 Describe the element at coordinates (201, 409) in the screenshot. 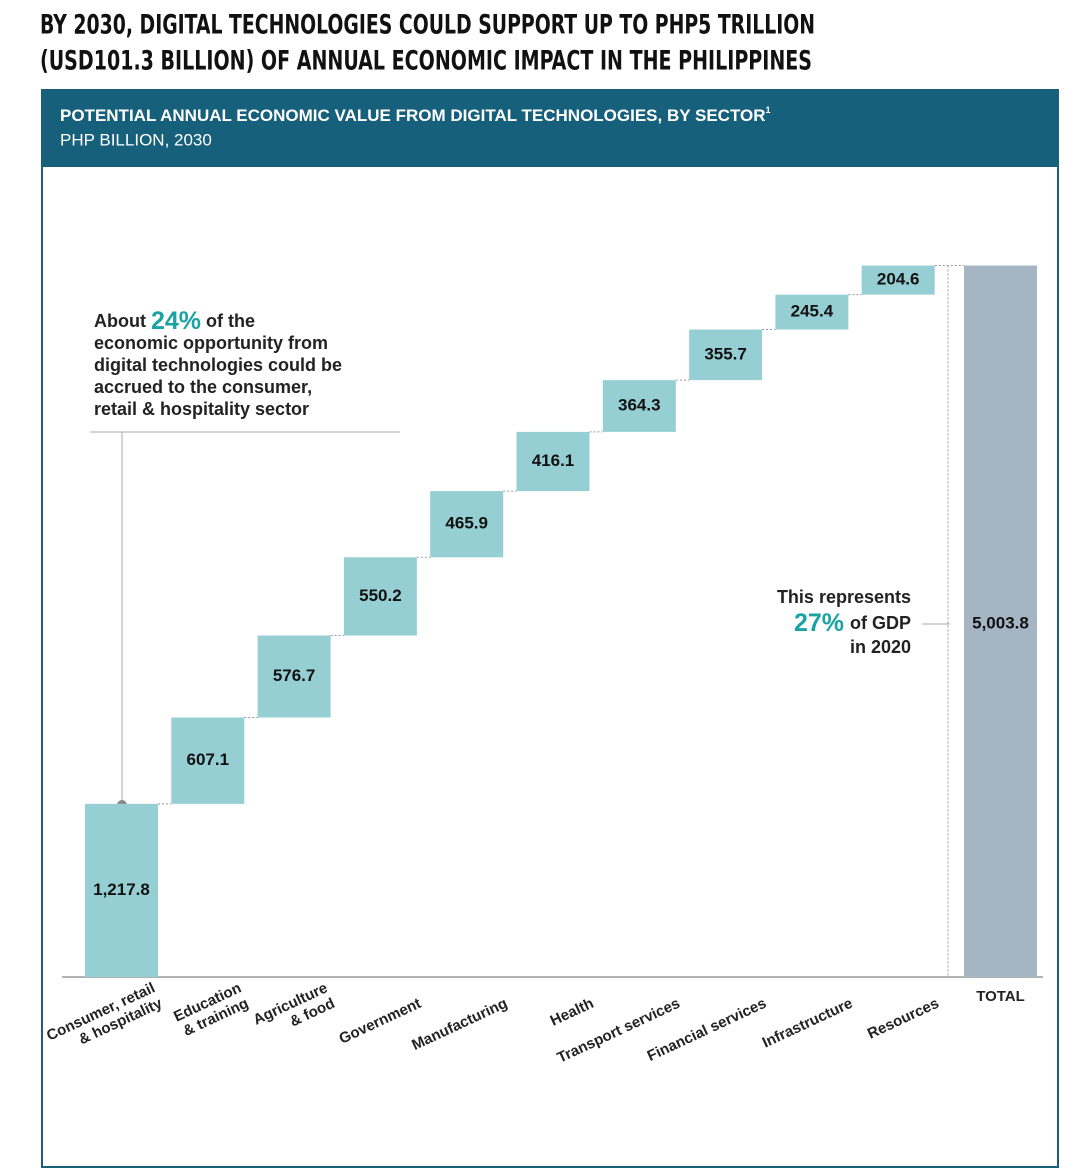

I see `annotation: retail & hospitality sector` at that location.